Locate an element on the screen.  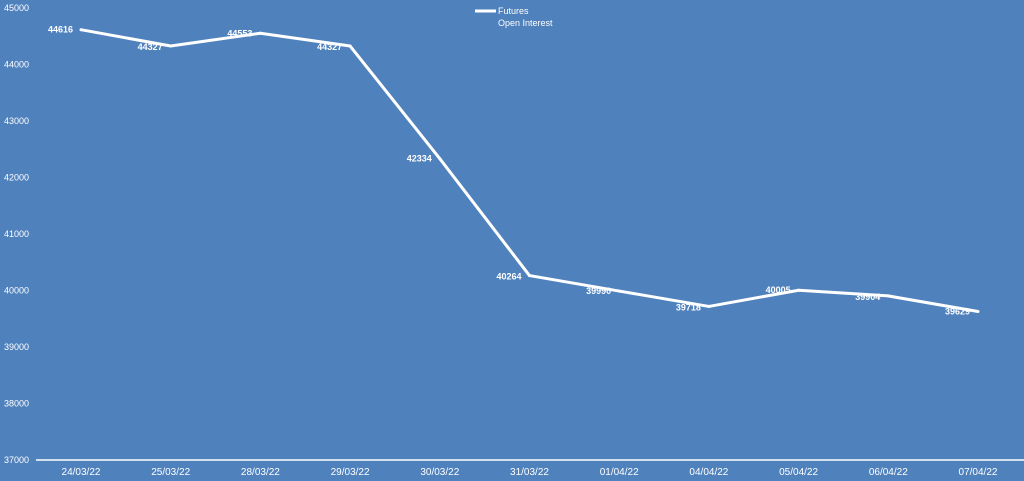
data-label: 39629 is located at coordinates (957, 311).